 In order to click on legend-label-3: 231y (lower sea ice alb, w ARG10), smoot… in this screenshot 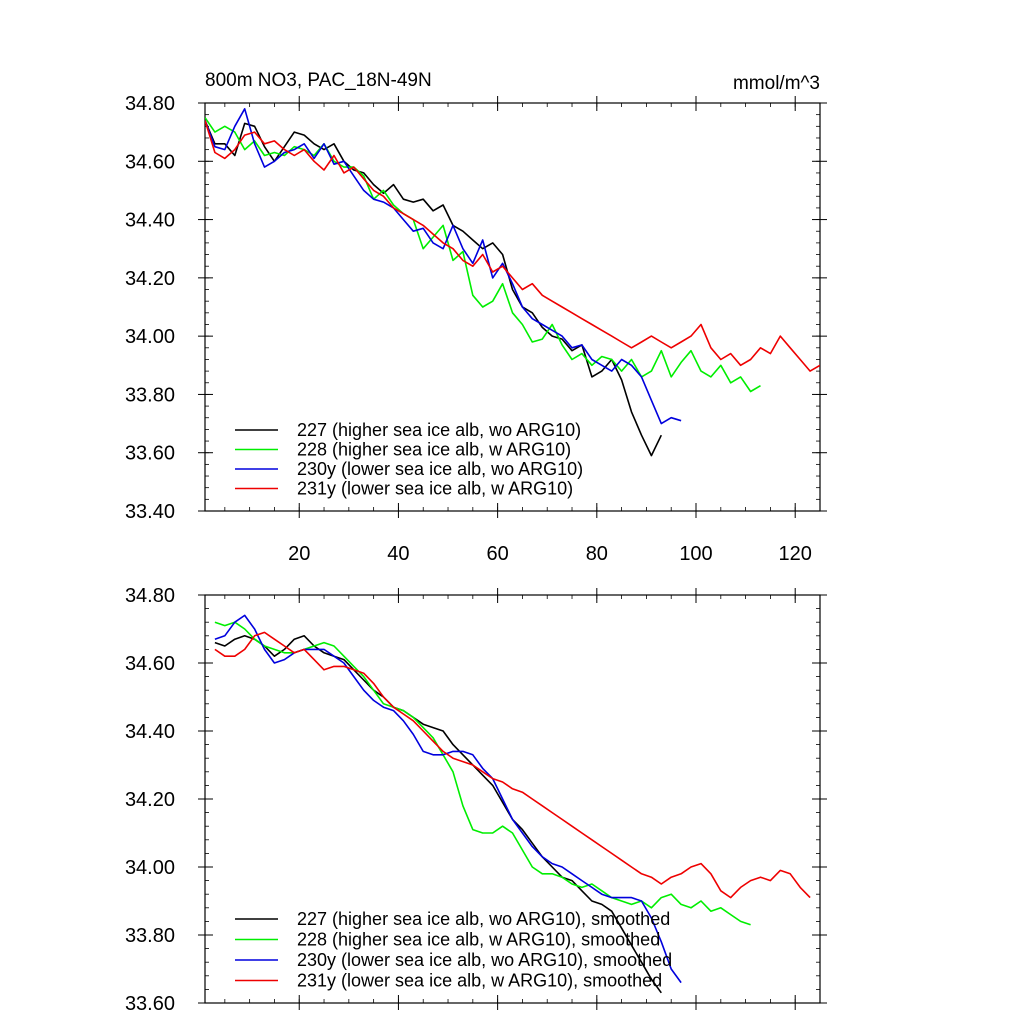, I will do `click(479, 981)`.